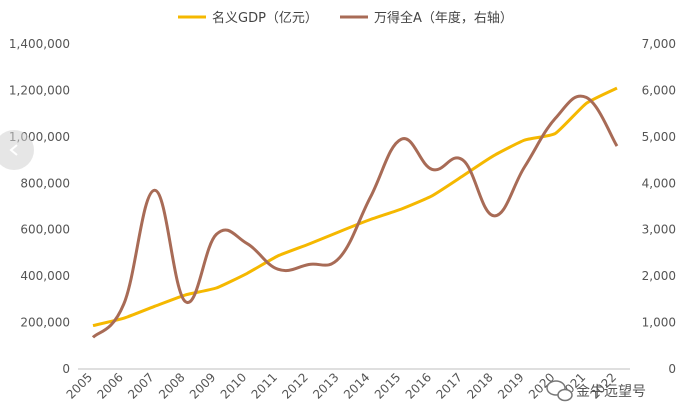 This screenshot has width=681, height=418. What do you see at coordinates (294, 385) in the screenshot?
I see `x-tick-label: 2012` at bounding box center [294, 385].